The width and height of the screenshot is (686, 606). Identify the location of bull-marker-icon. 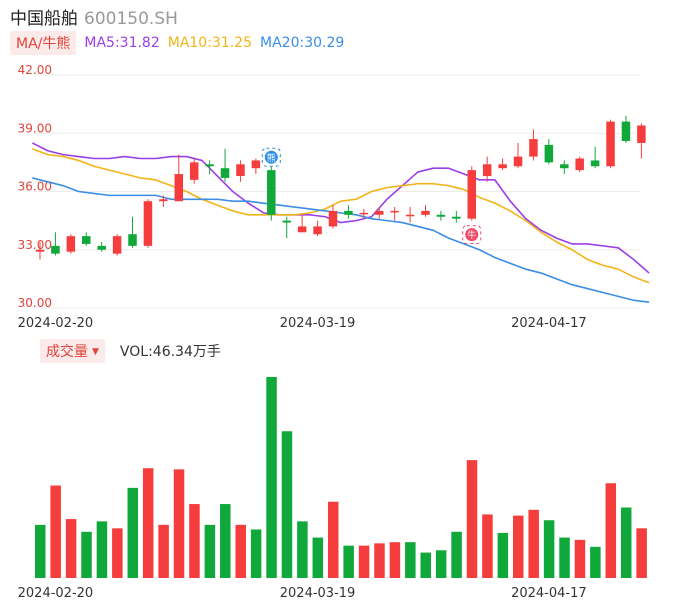
(472, 235).